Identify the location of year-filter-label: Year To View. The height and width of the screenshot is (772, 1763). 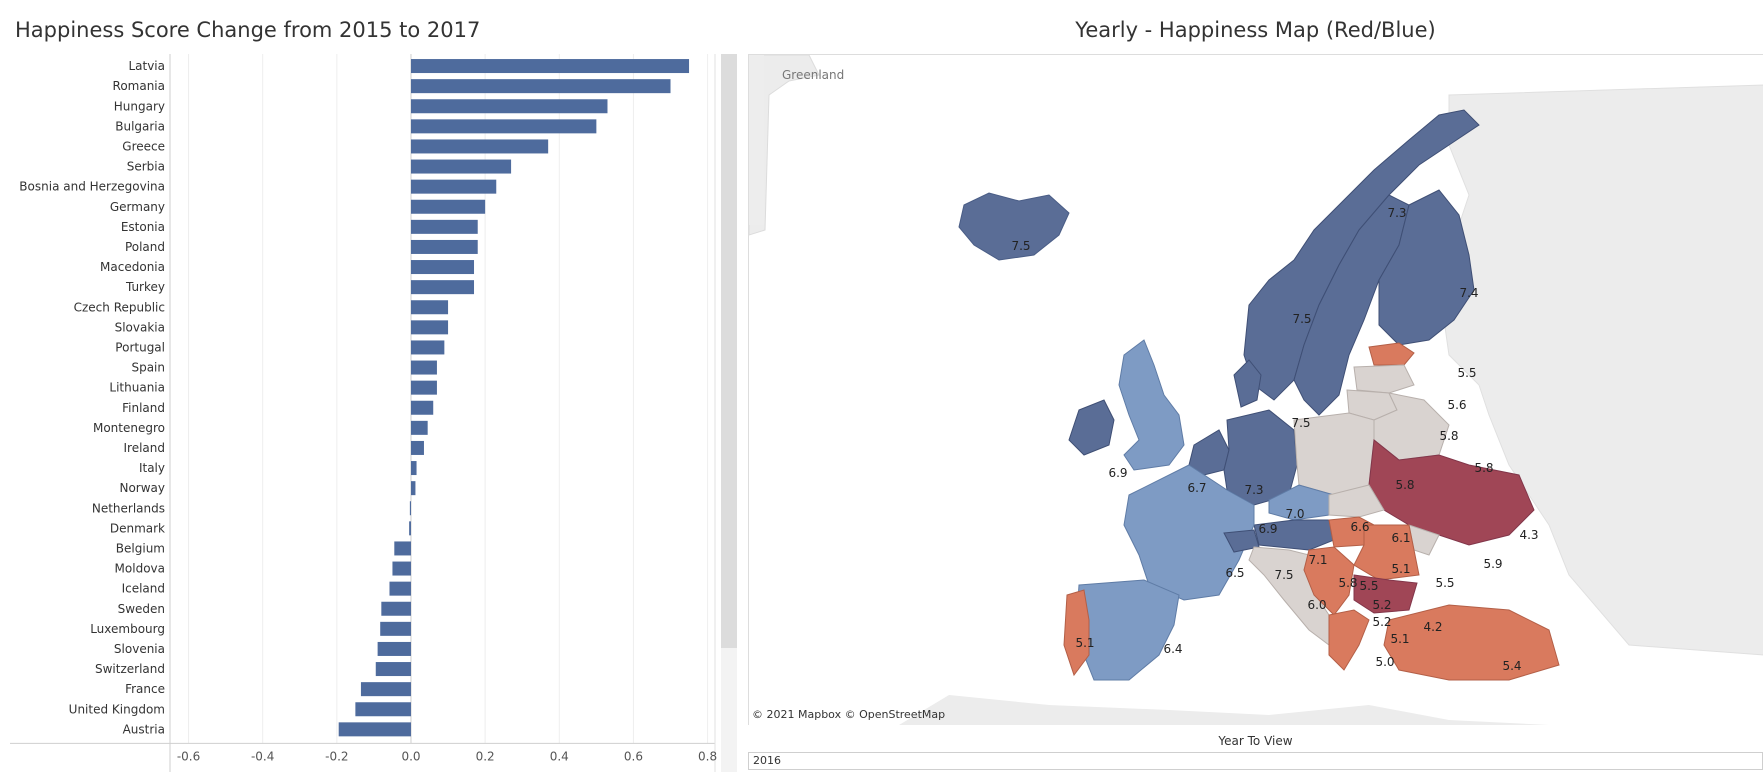
(1255, 741).